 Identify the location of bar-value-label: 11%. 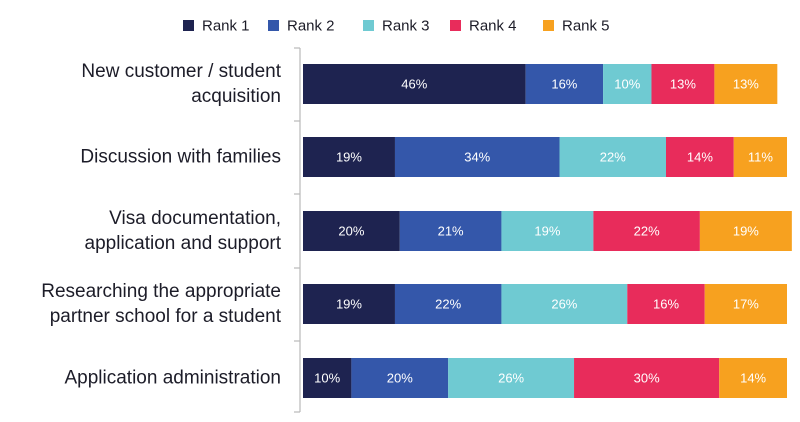
(760, 157).